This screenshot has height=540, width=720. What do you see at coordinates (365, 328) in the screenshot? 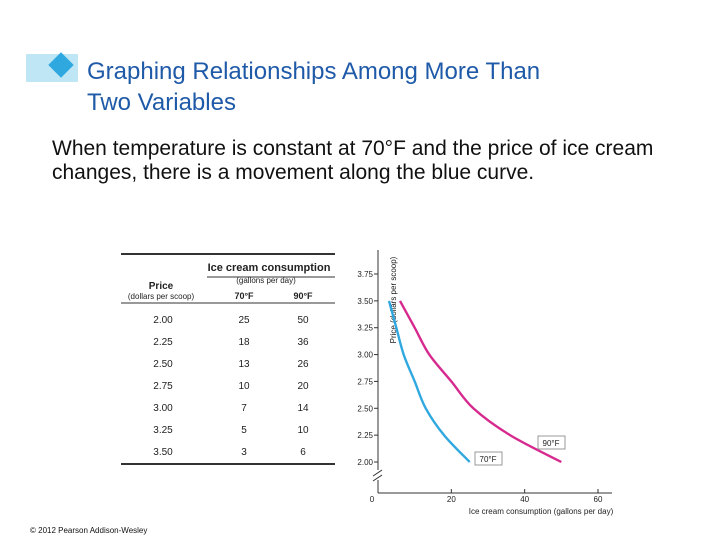
I see `y-tick-label-5: 3.25` at bounding box center [365, 328].